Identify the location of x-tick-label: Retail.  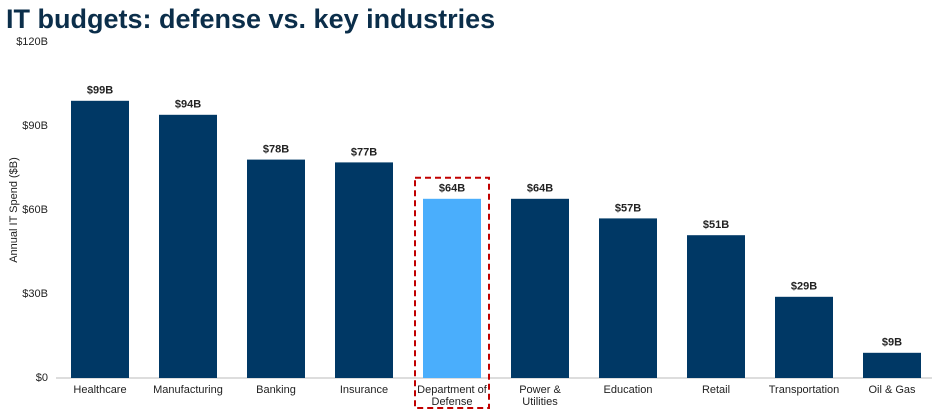
(716, 390).